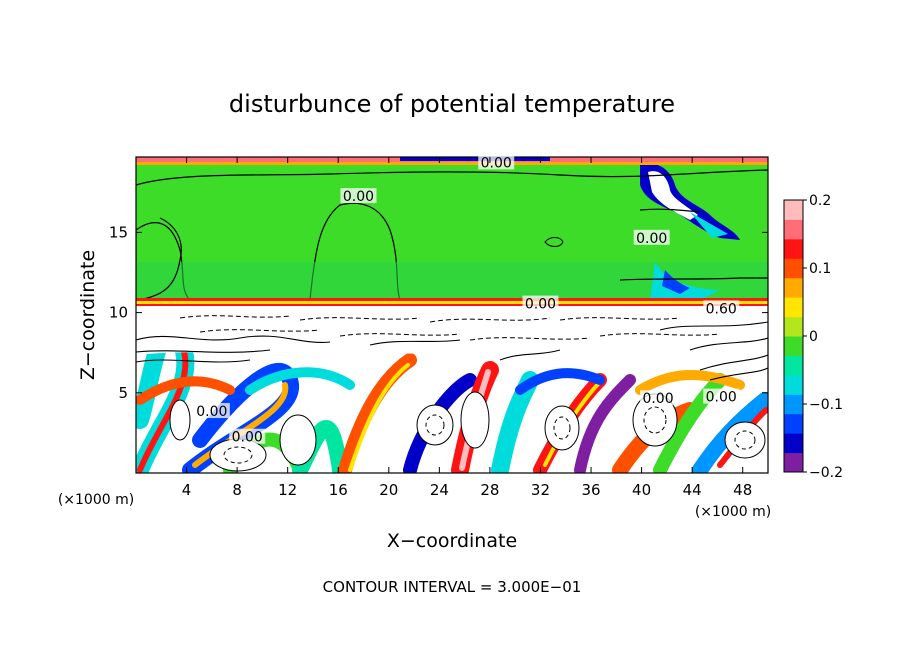 This screenshot has height=654, width=904. I want to click on y-tick-label: 5, so click(123, 393).